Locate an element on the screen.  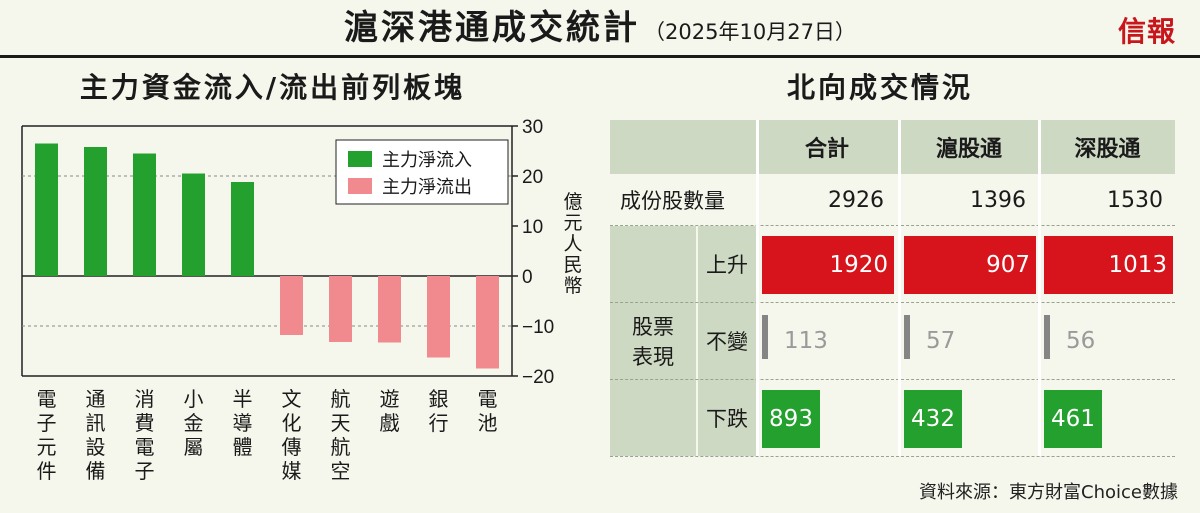
bar-up: 1920 is located at coordinates (828, 265).